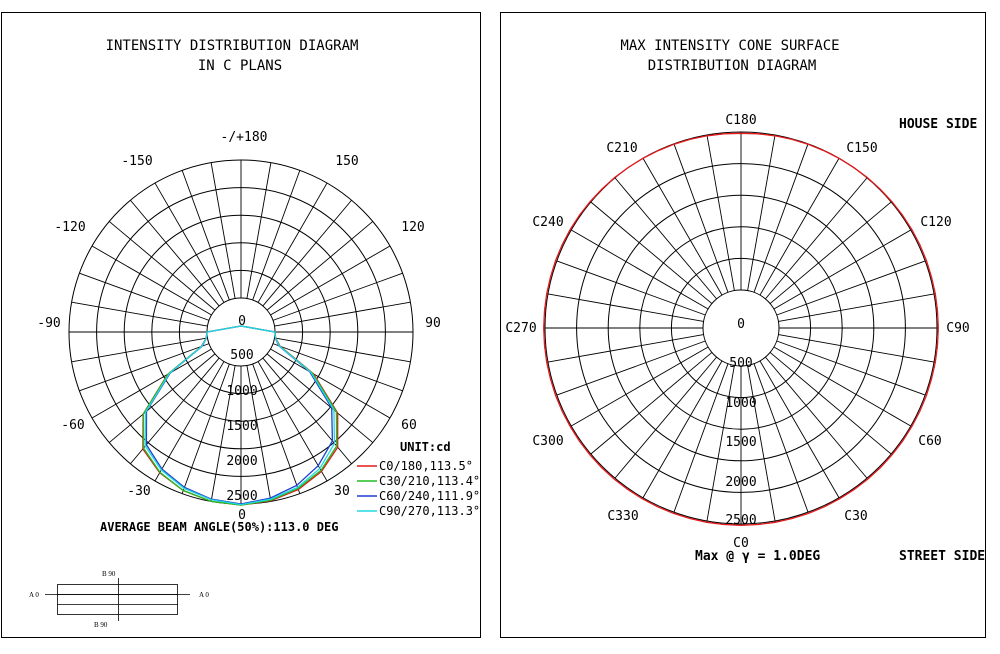 Image resolution: width=1000 pixels, height=654 pixels. I want to click on inset-label-bottom: B 90, so click(101, 625).